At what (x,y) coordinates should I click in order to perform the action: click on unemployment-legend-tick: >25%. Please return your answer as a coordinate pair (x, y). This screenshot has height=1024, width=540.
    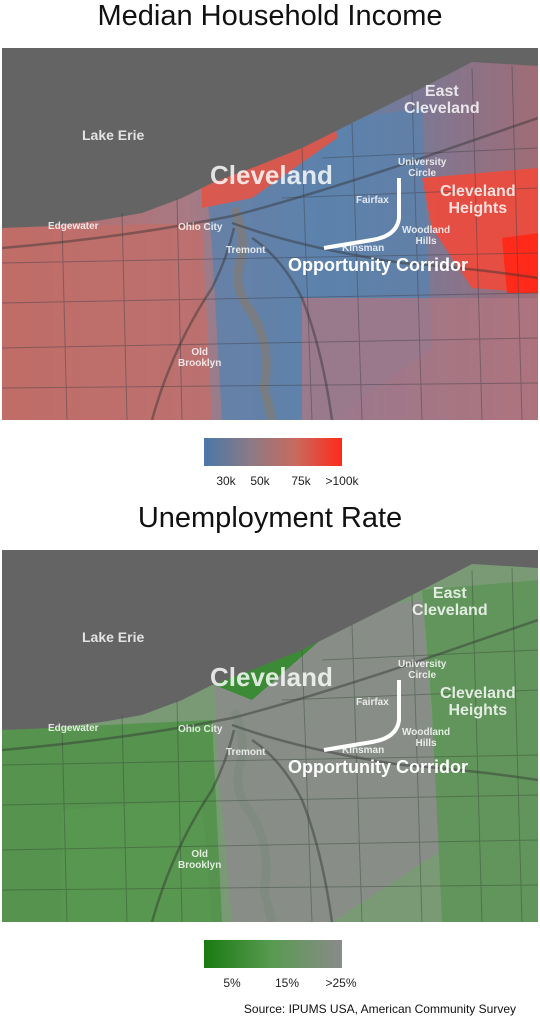
    Looking at the image, I should click on (341, 983).